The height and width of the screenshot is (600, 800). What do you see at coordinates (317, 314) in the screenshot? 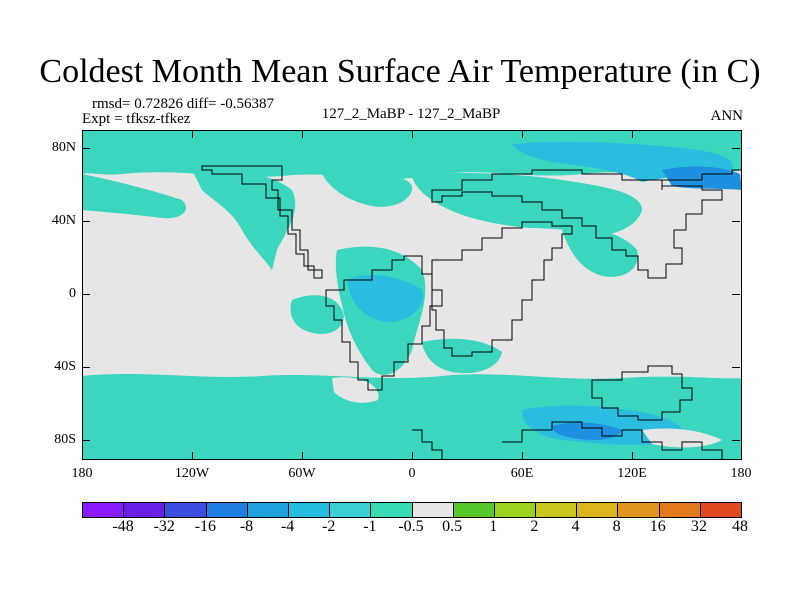
I see `region-tropical-atlantic` at bounding box center [317, 314].